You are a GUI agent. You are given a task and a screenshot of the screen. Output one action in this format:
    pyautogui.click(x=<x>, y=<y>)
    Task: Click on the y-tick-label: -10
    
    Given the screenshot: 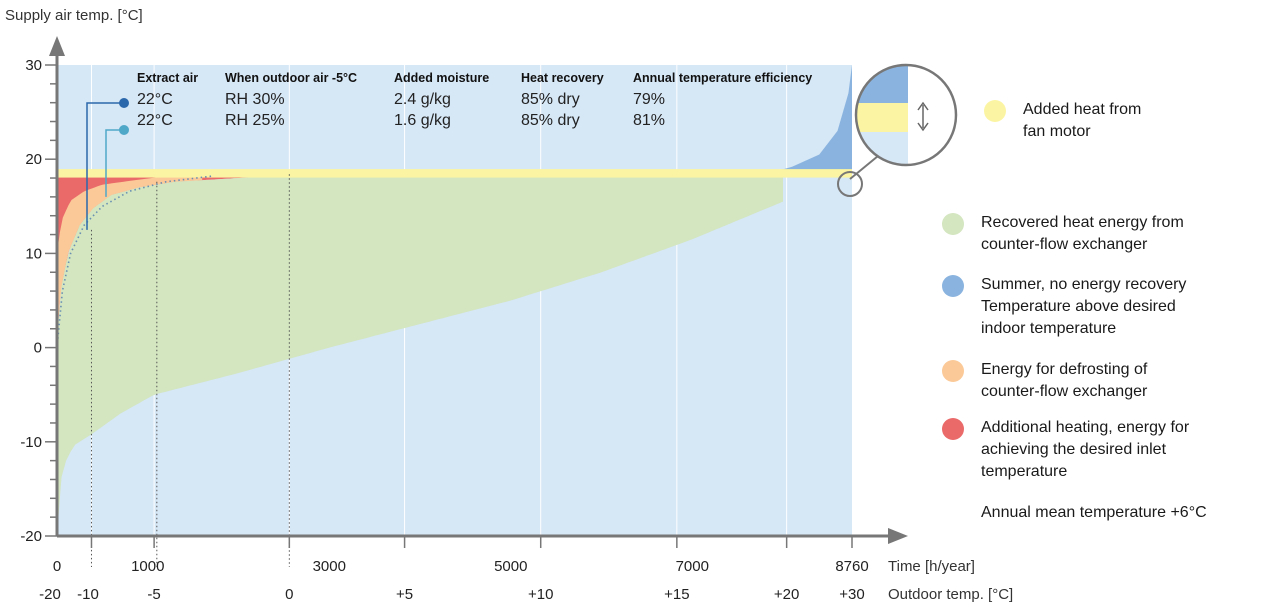 What is the action you would take?
    pyautogui.click(x=31, y=442)
    